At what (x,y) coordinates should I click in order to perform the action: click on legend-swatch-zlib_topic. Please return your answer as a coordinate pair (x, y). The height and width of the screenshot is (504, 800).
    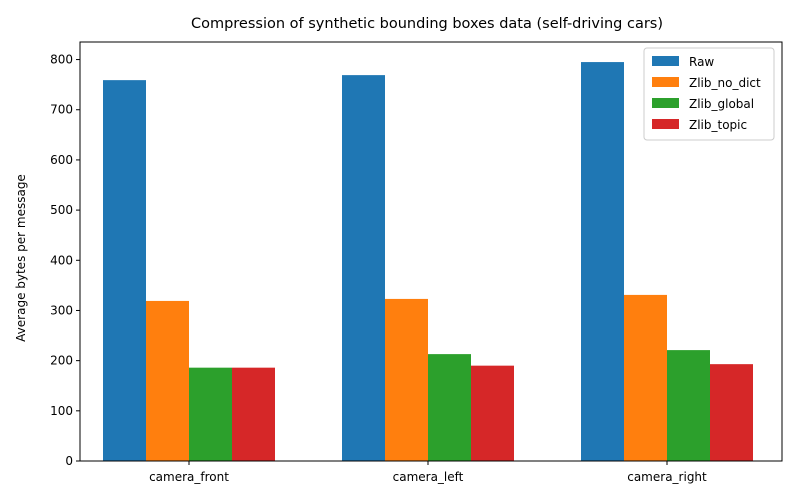
    Looking at the image, I should click on (665, 124).